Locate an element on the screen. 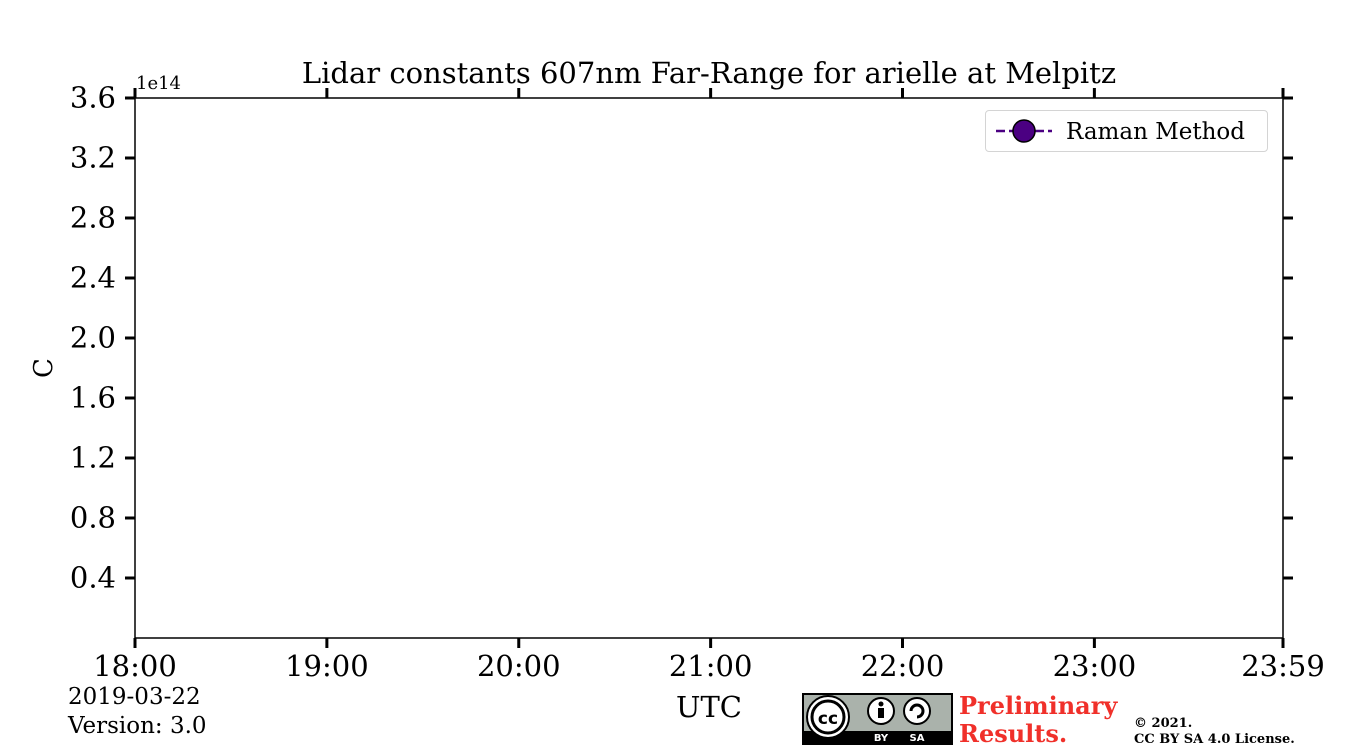 Image resolution: width=1350 pixels, height=750 pixels. legend: Raman Method is located at coordinates (1126, 131).